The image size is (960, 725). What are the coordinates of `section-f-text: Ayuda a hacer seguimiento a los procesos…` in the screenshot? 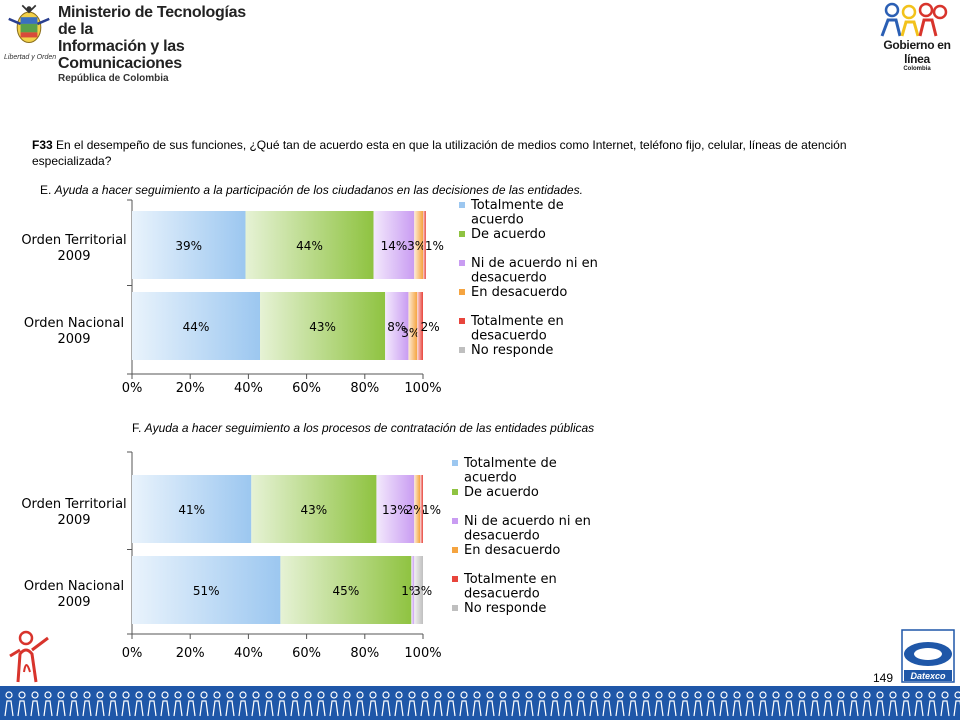 It's located at (369, 428).